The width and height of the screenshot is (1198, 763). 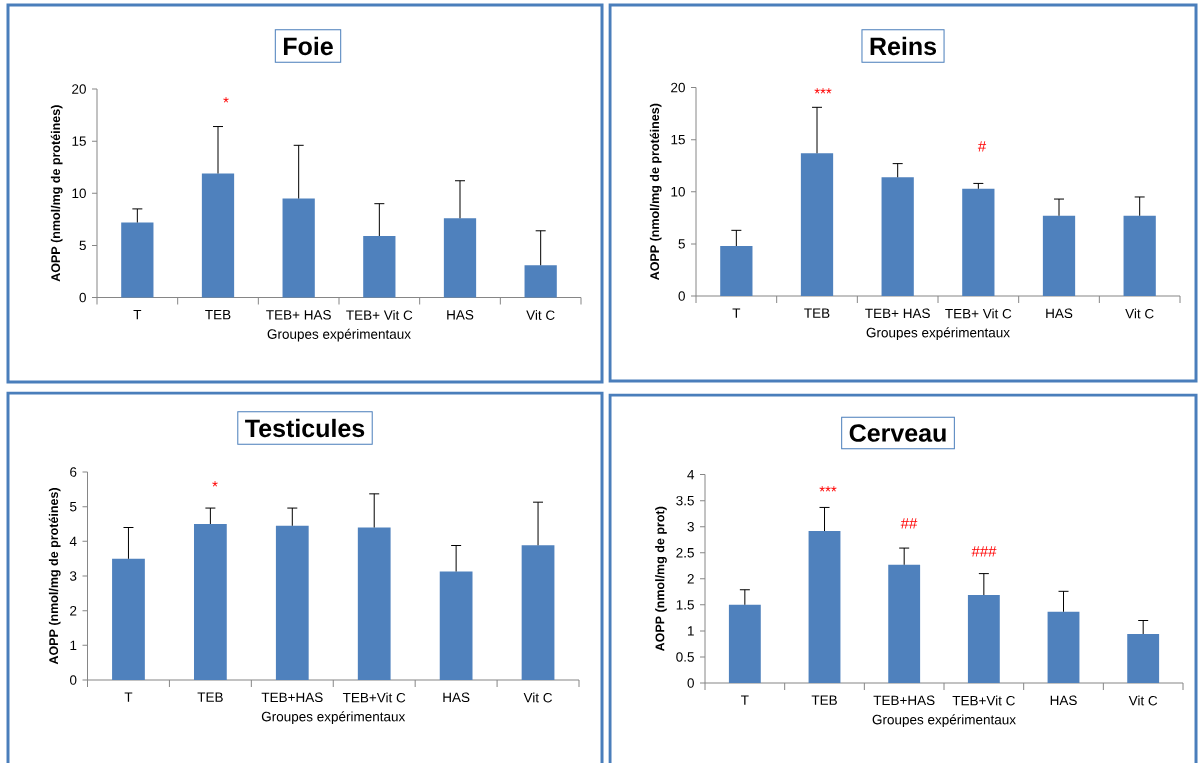 I want to click on y-tick-label: 0.5, so click(x=685, y=657).